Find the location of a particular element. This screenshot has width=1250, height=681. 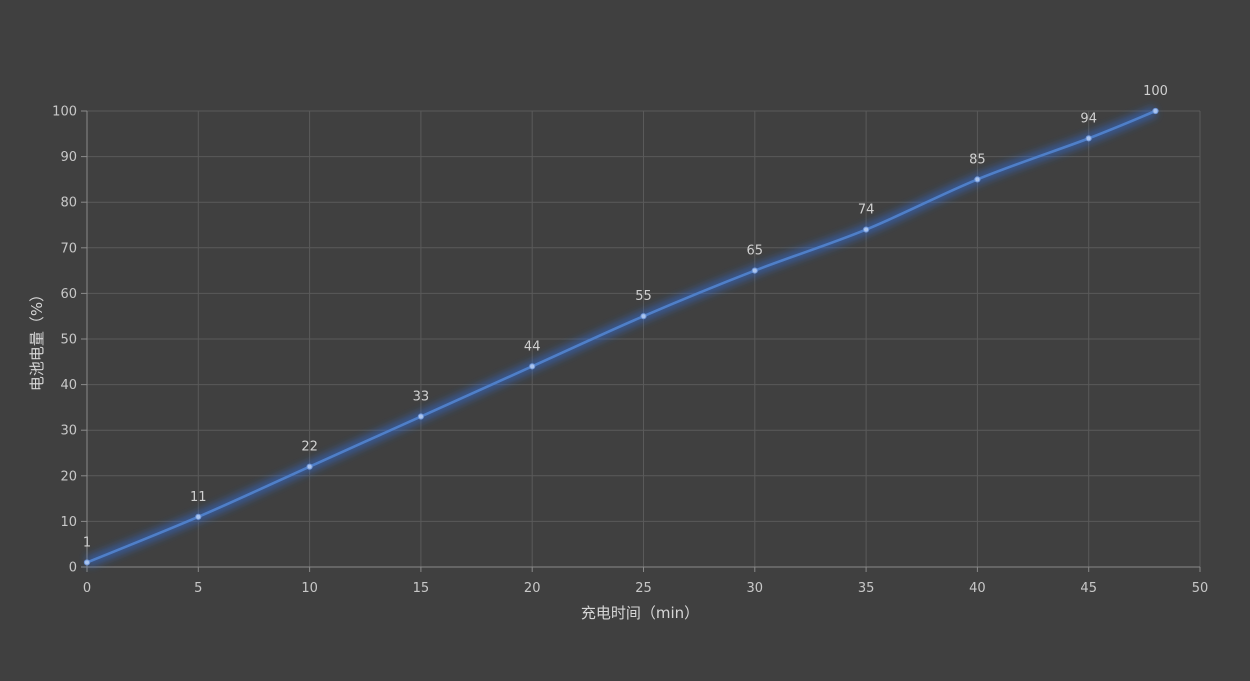

x-tick-label: 40 is located at coordinates (977, 588).